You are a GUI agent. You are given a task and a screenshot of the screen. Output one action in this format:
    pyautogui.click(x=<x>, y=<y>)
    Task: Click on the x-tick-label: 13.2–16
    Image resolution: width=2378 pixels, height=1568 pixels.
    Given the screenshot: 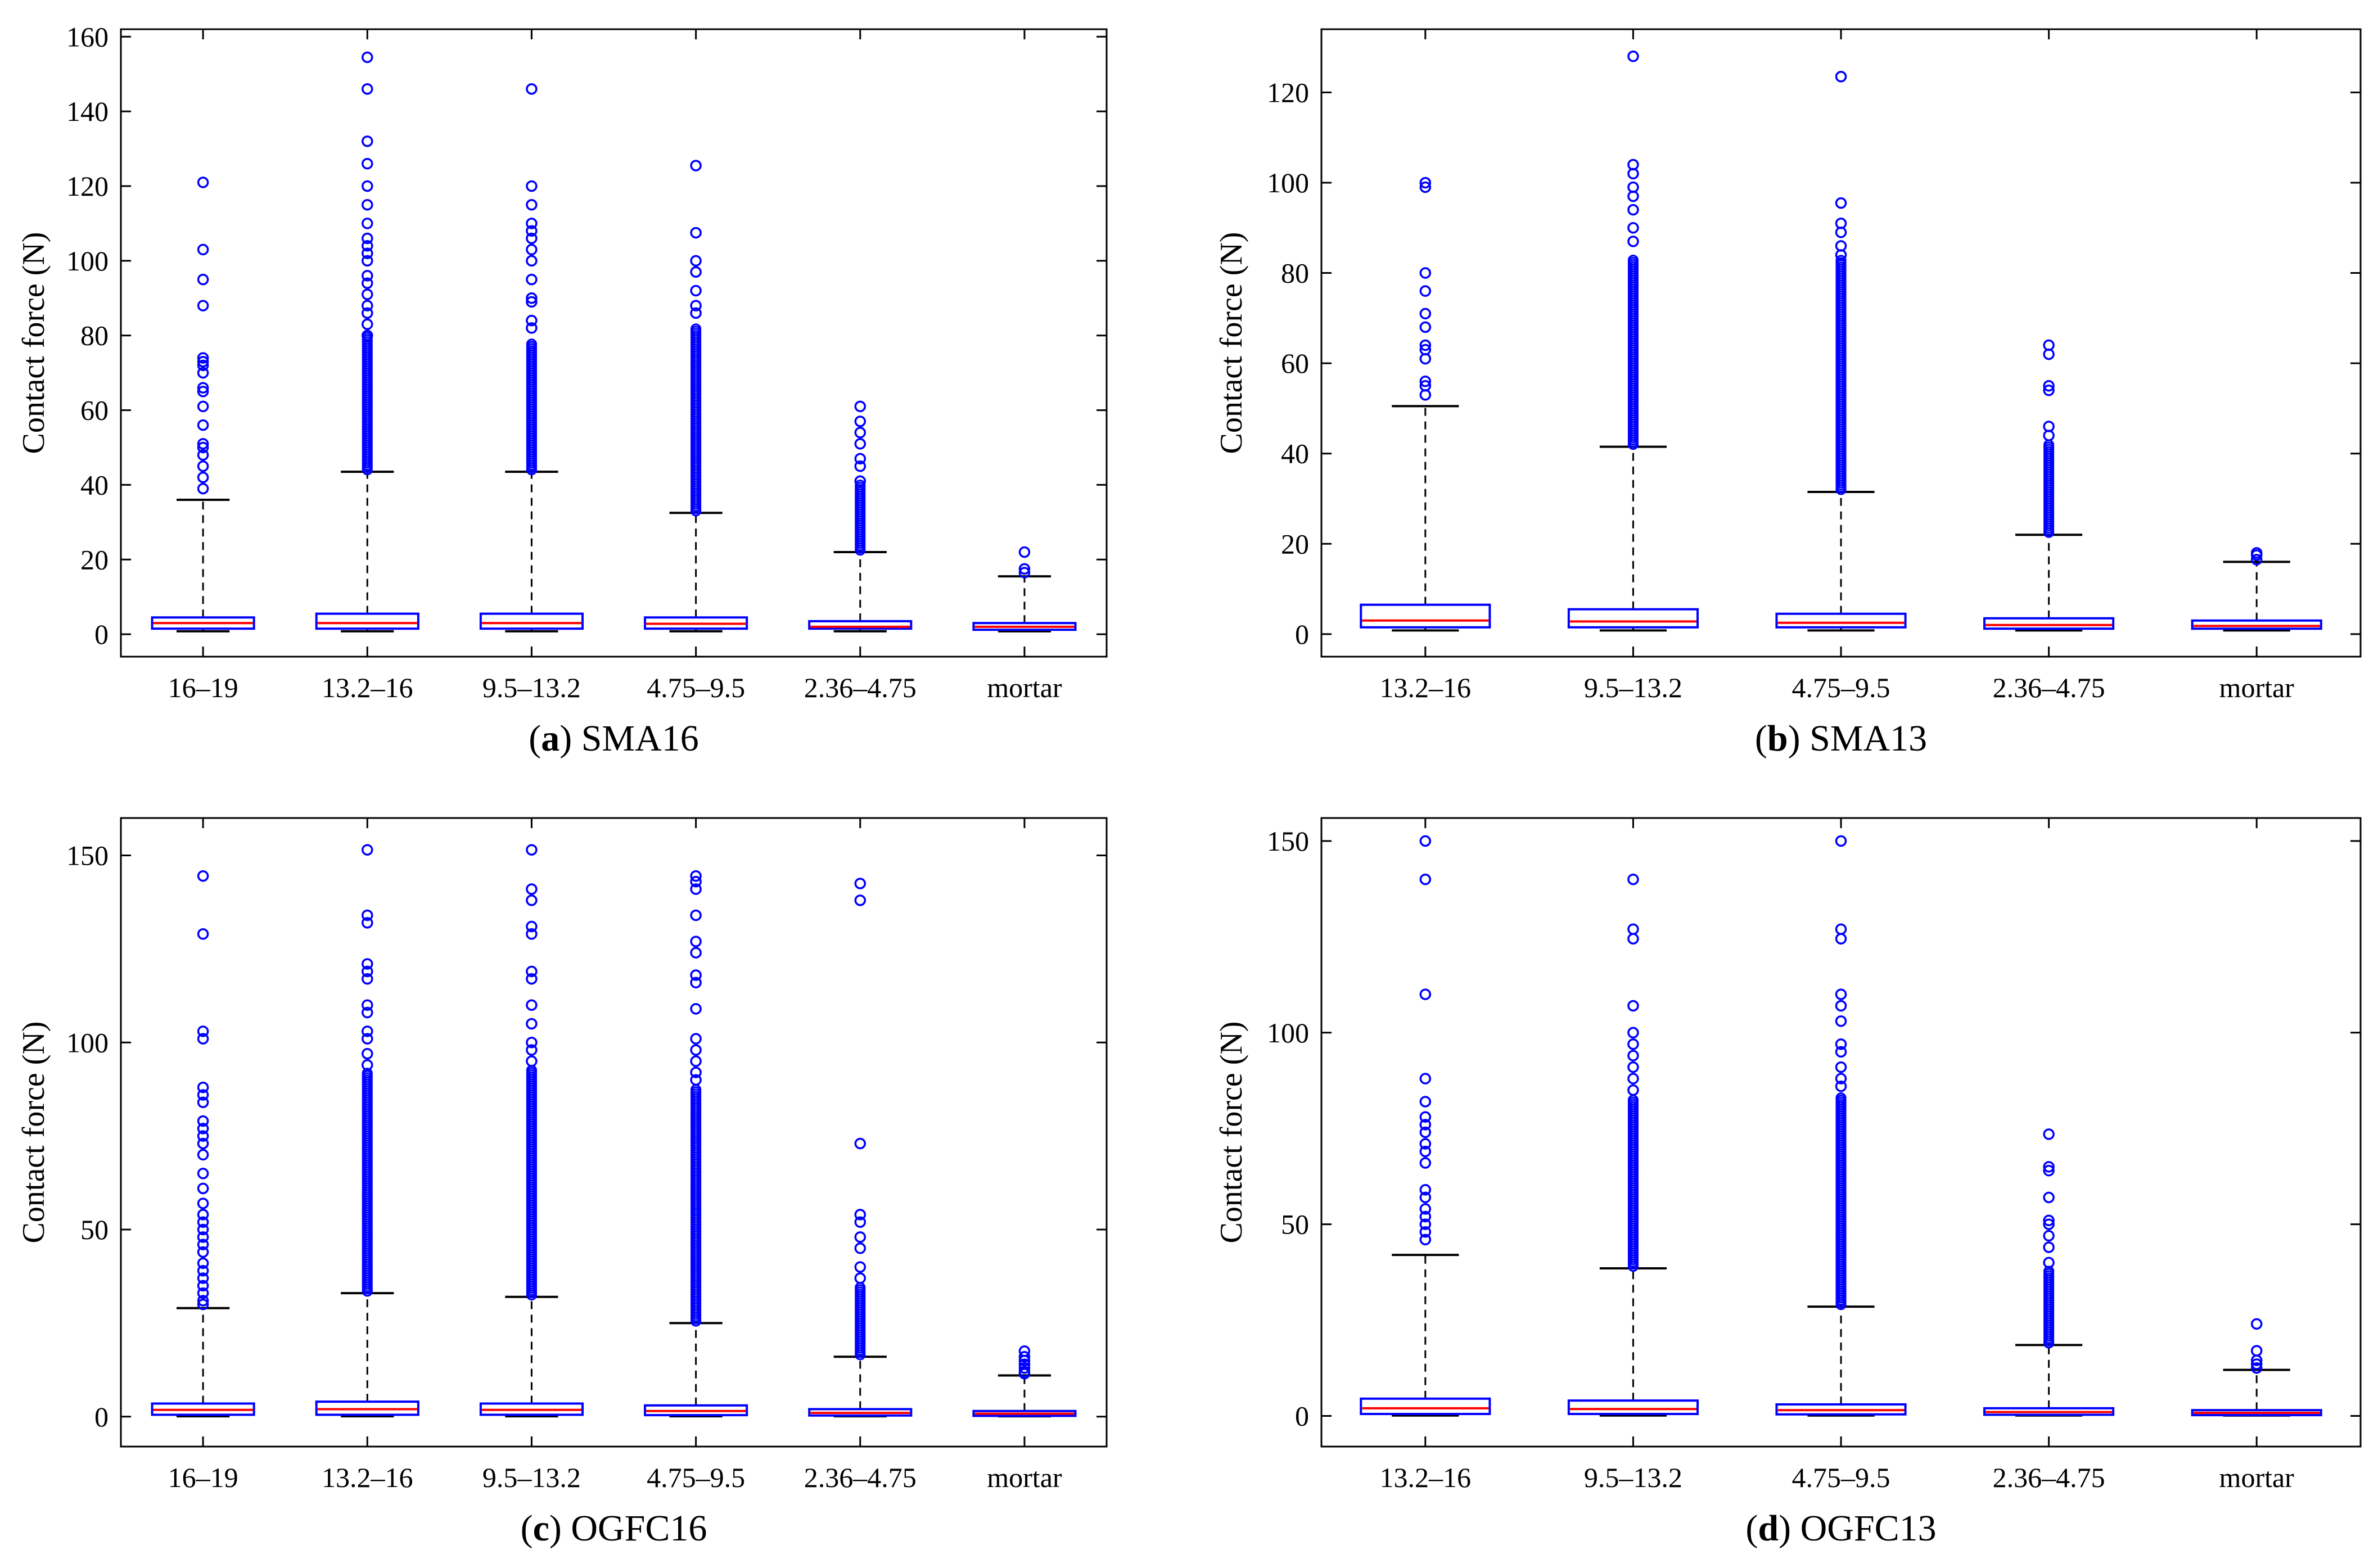 What is the action you would take?
    pyautogui.click(x=1426, y=1477)
    